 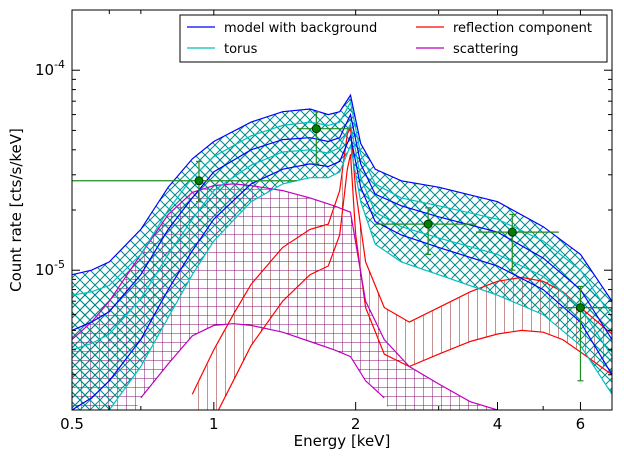 I want to click on x-tick-label-4: 6, so click(x=581, y=424).